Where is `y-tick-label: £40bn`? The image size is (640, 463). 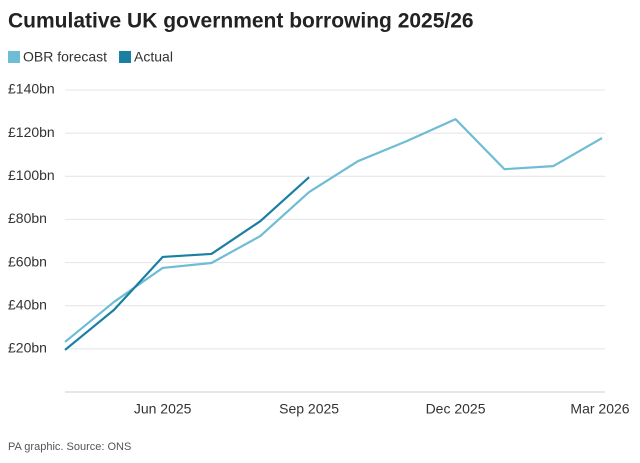 y-tick-label: £40bn is located at coordinates (27, 304).